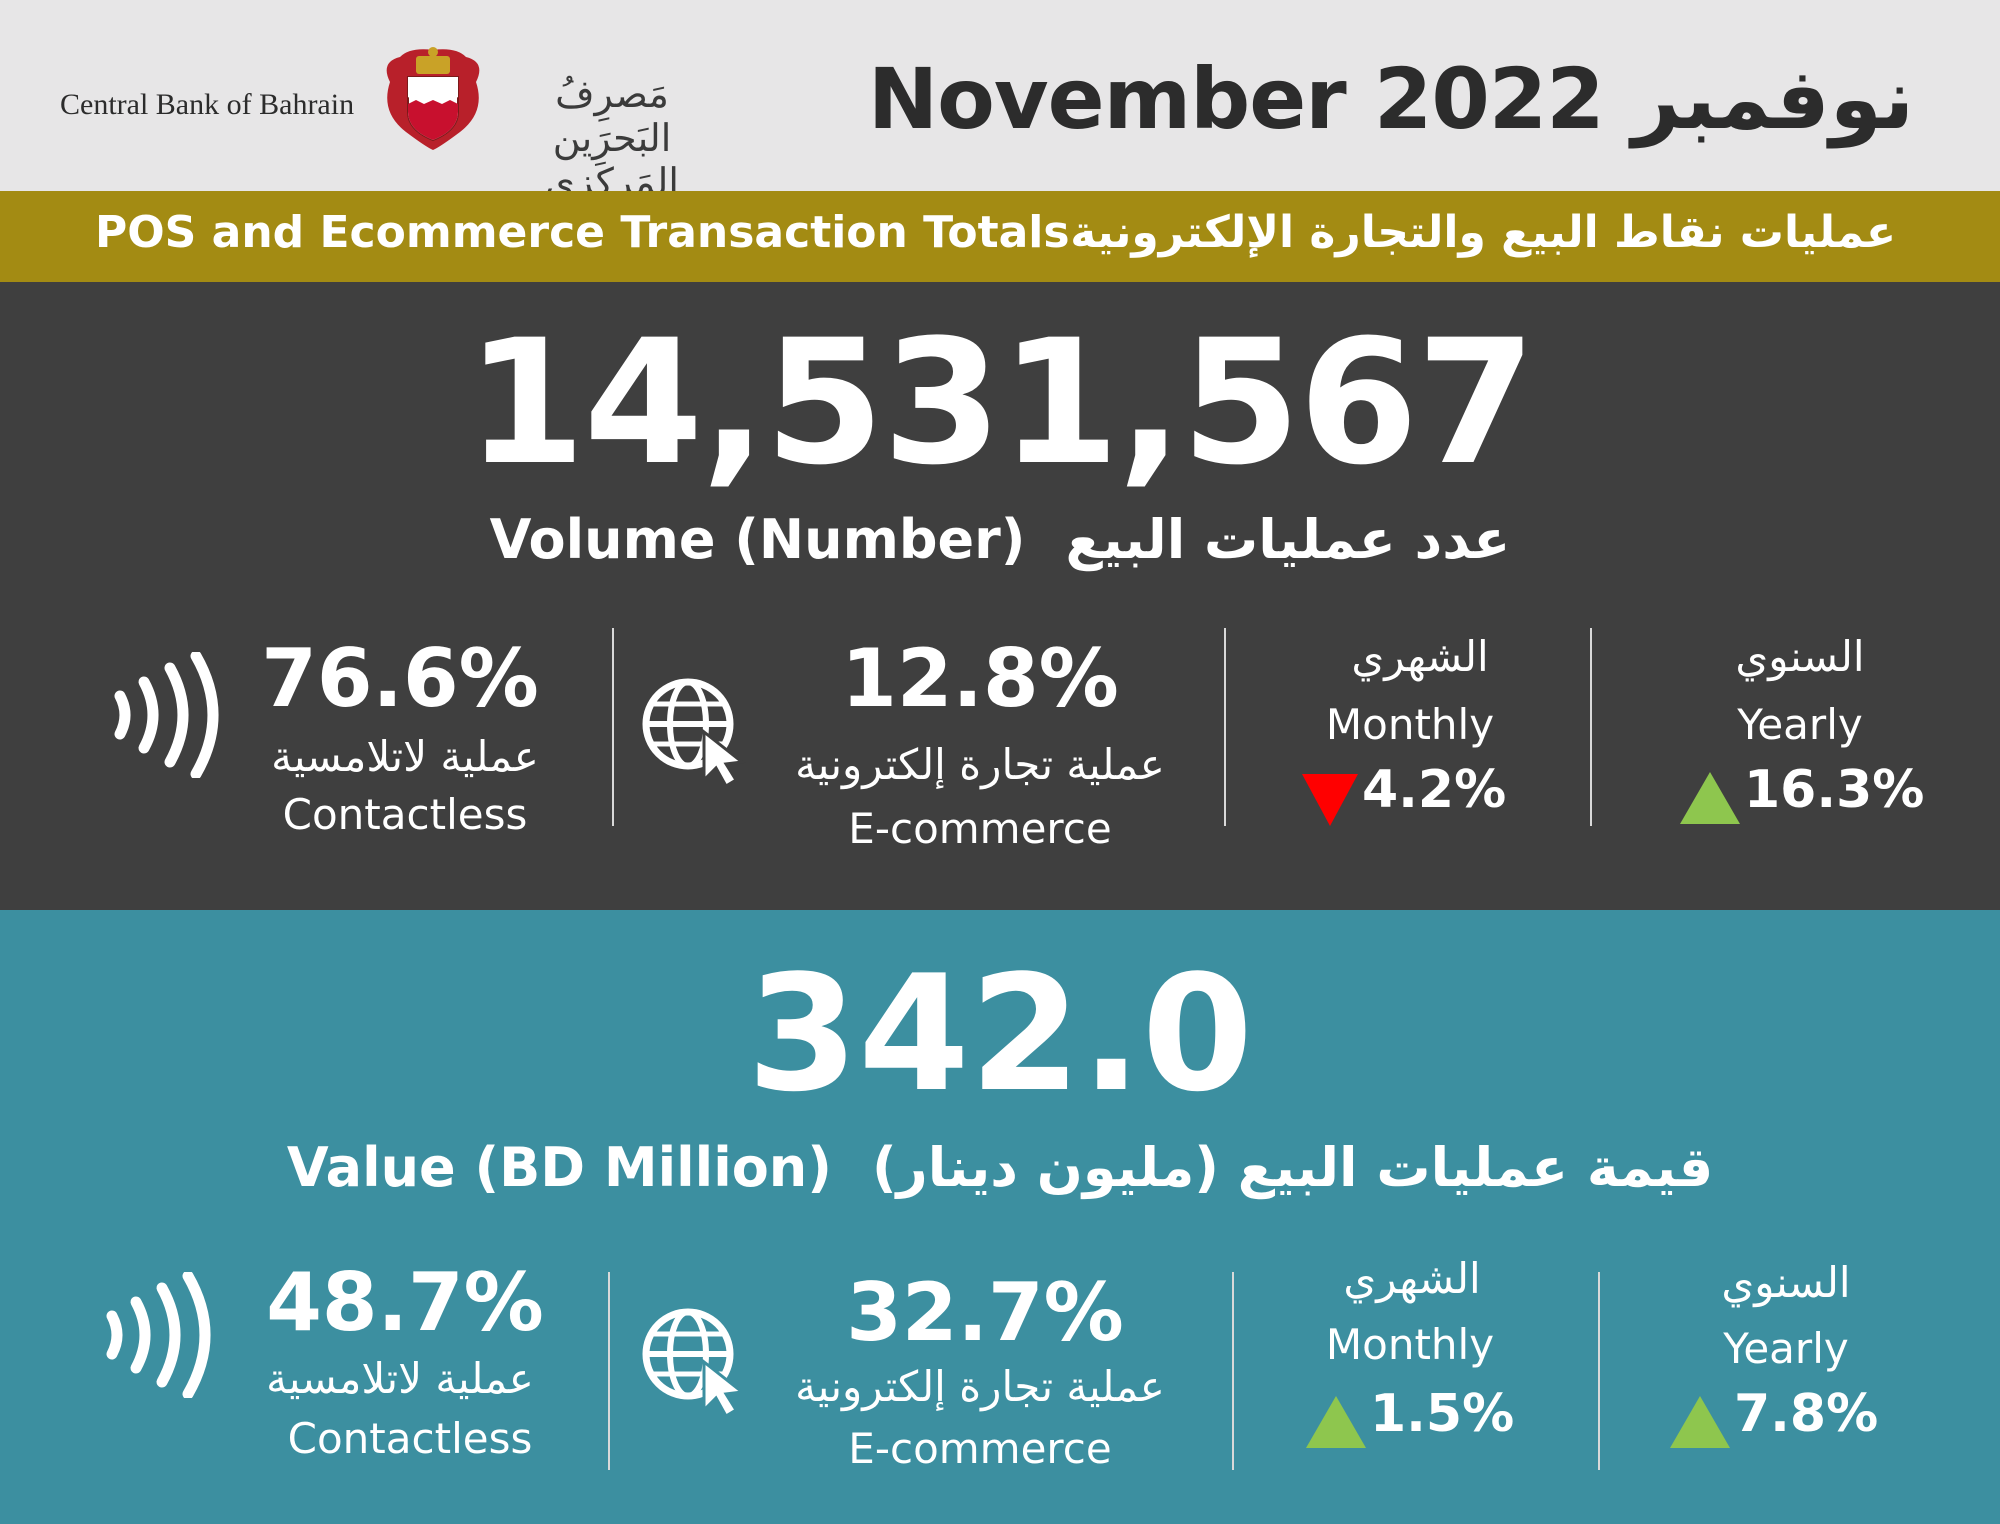 The width and height of the screenshot is (2000, 1524). Describe the element at coordinates (559, 1167) in the screenshot. I see `value-label-en: Value (BD Million)` at that location.